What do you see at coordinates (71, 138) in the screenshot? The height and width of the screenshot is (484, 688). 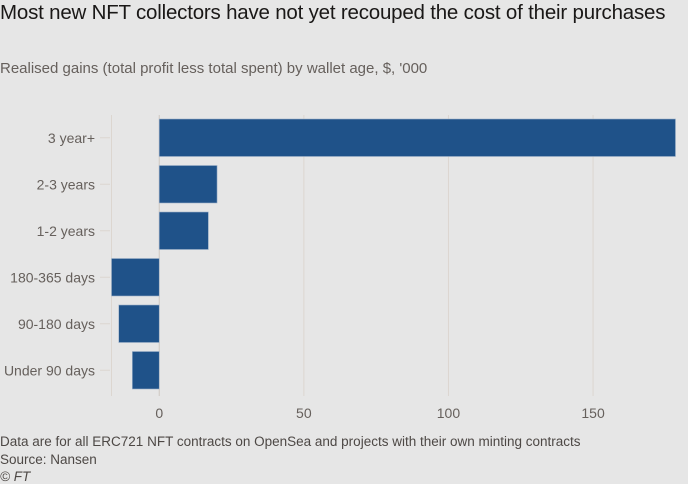 I see `category-label: 3 year+` at bounding box center [71, 138].